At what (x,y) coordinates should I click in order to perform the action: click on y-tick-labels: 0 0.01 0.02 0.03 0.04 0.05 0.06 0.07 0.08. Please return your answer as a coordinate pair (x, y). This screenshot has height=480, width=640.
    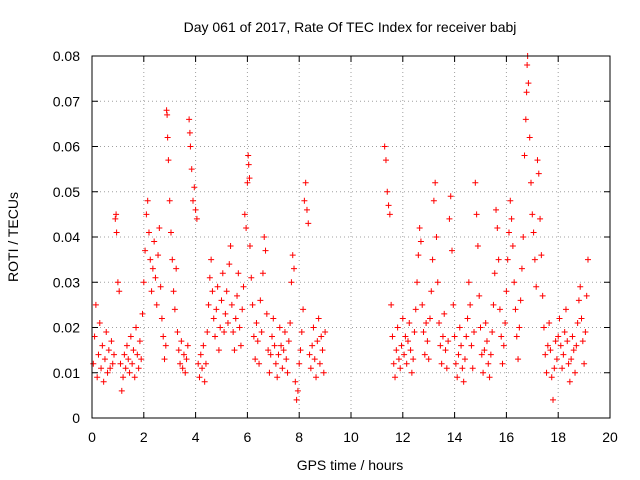
    Looking at the image, I should click on (66, 237).